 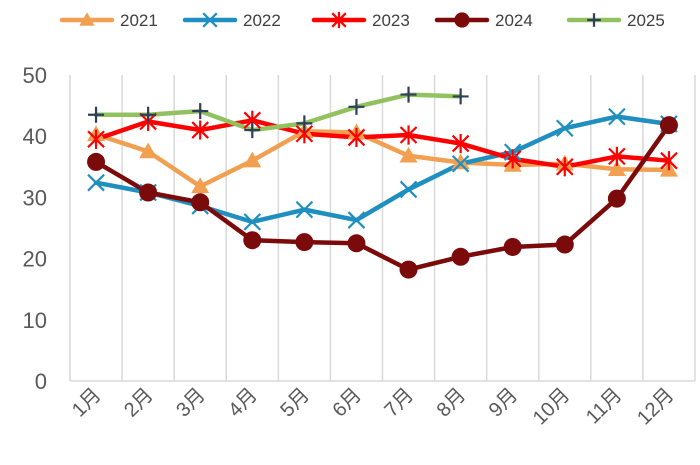 What do you see at coordinates (646, 20) in the screenshot?
I see `legend-label: 2025` at bounding box center [646, 20].